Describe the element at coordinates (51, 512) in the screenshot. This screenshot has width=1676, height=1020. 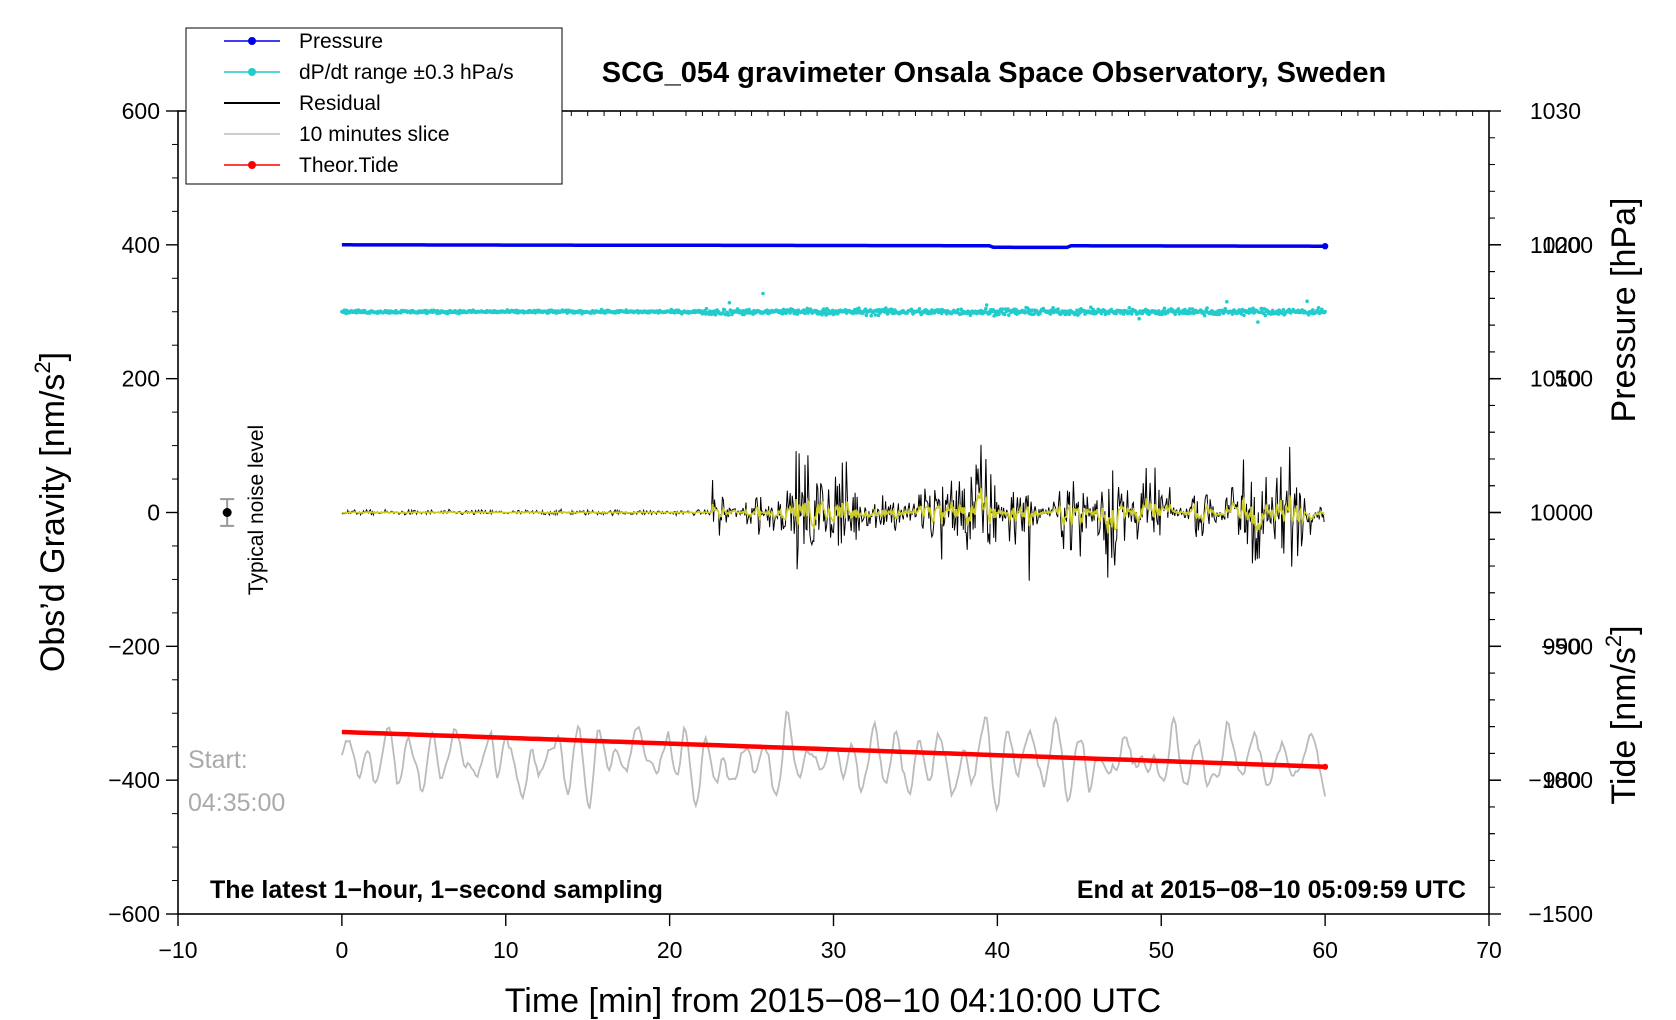
I see `y-axis-label-left: Obs’d Gravity [nm/s2]` at that location.